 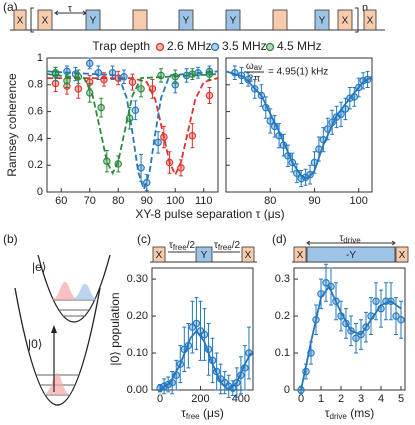 I want to click on x-tick-label: 3, so click(x=361, y=399).